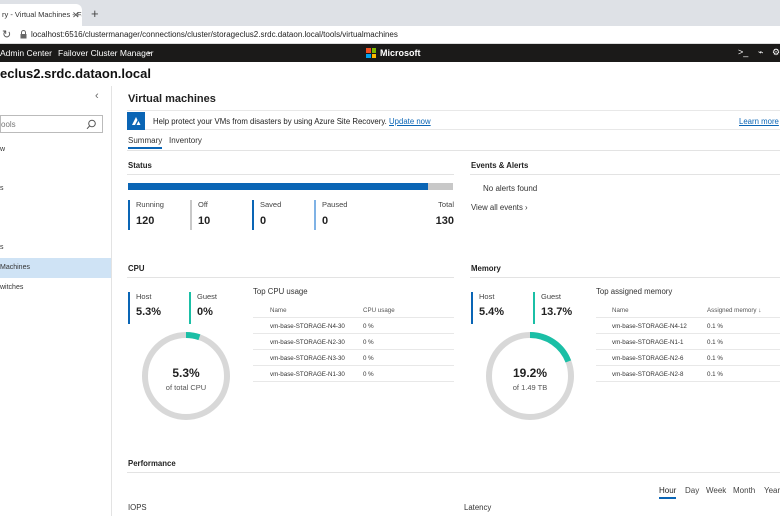 This screenshot has height=516, width=780. What do you see at coordinates (207, 296) in the screenshot?
I see `metric-label: Guest` at bounding box center [207, 296].